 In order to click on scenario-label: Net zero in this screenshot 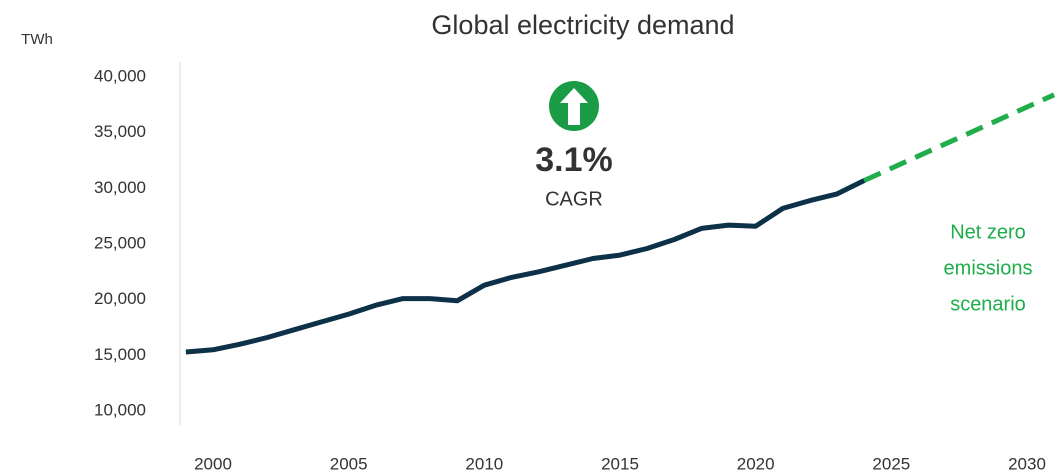, I will do `click(988, 232)`.